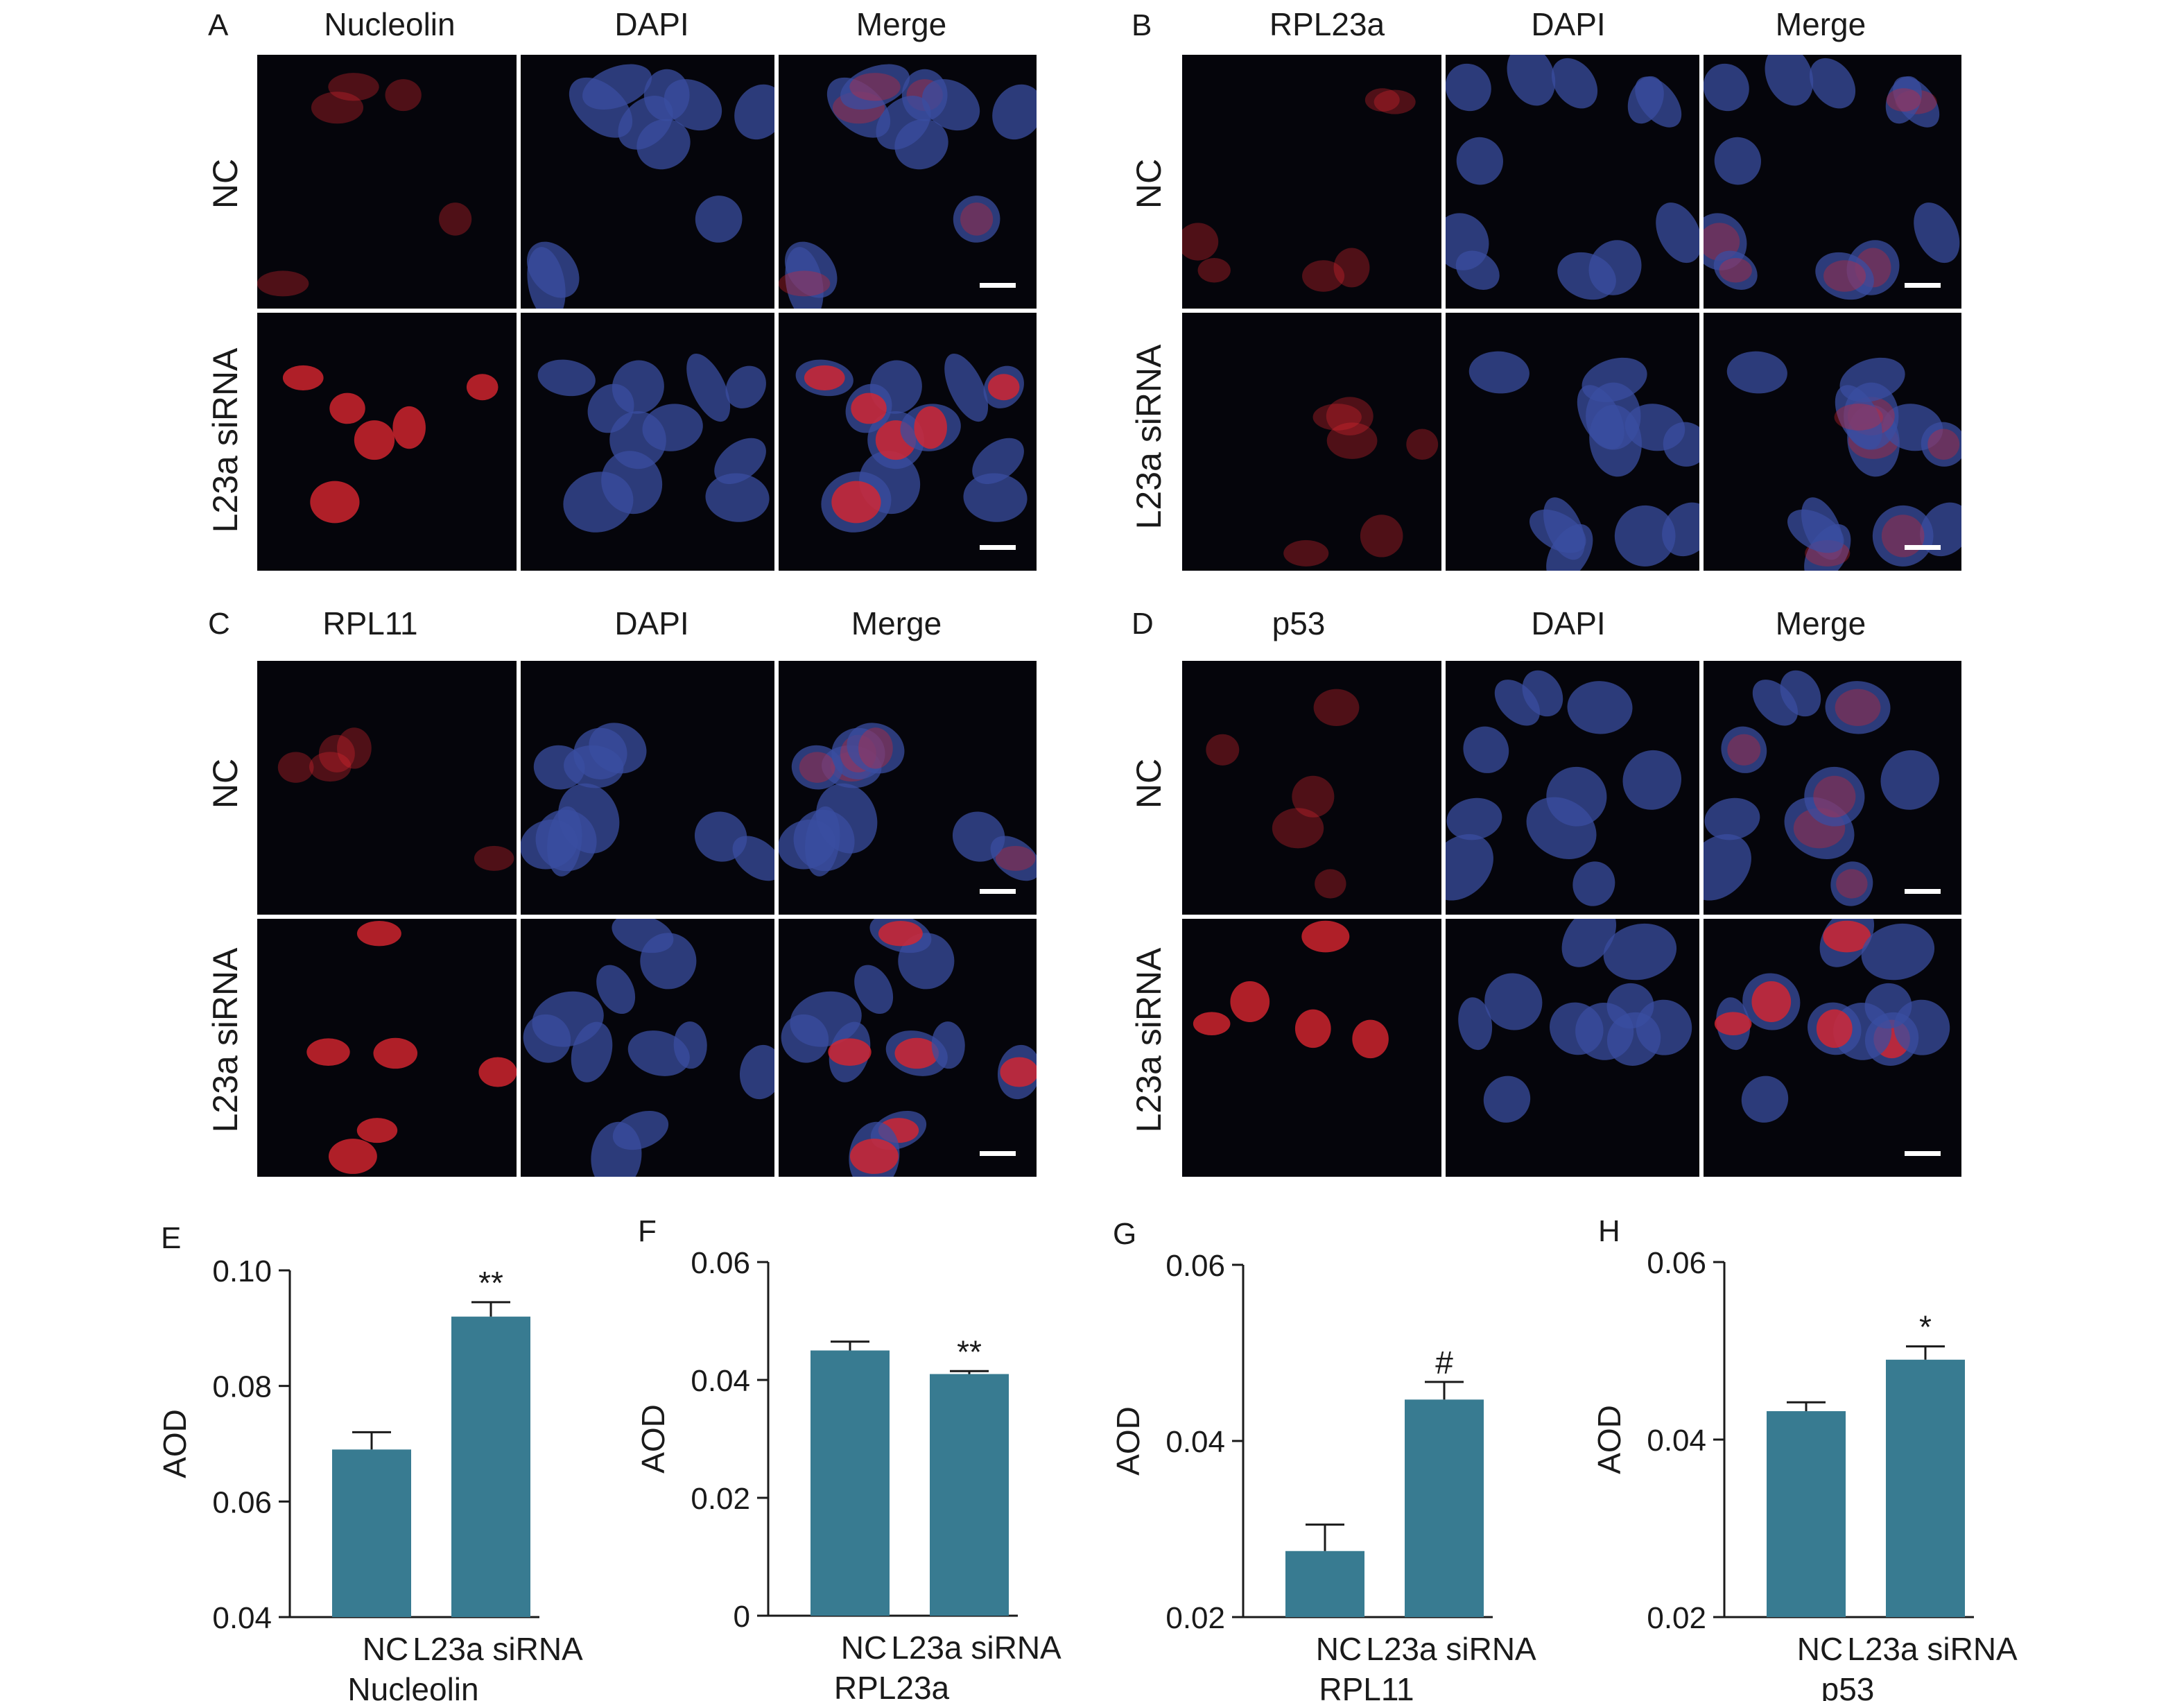  I want to click on chart-g-panel-letter: G, so click(1124, 1234).